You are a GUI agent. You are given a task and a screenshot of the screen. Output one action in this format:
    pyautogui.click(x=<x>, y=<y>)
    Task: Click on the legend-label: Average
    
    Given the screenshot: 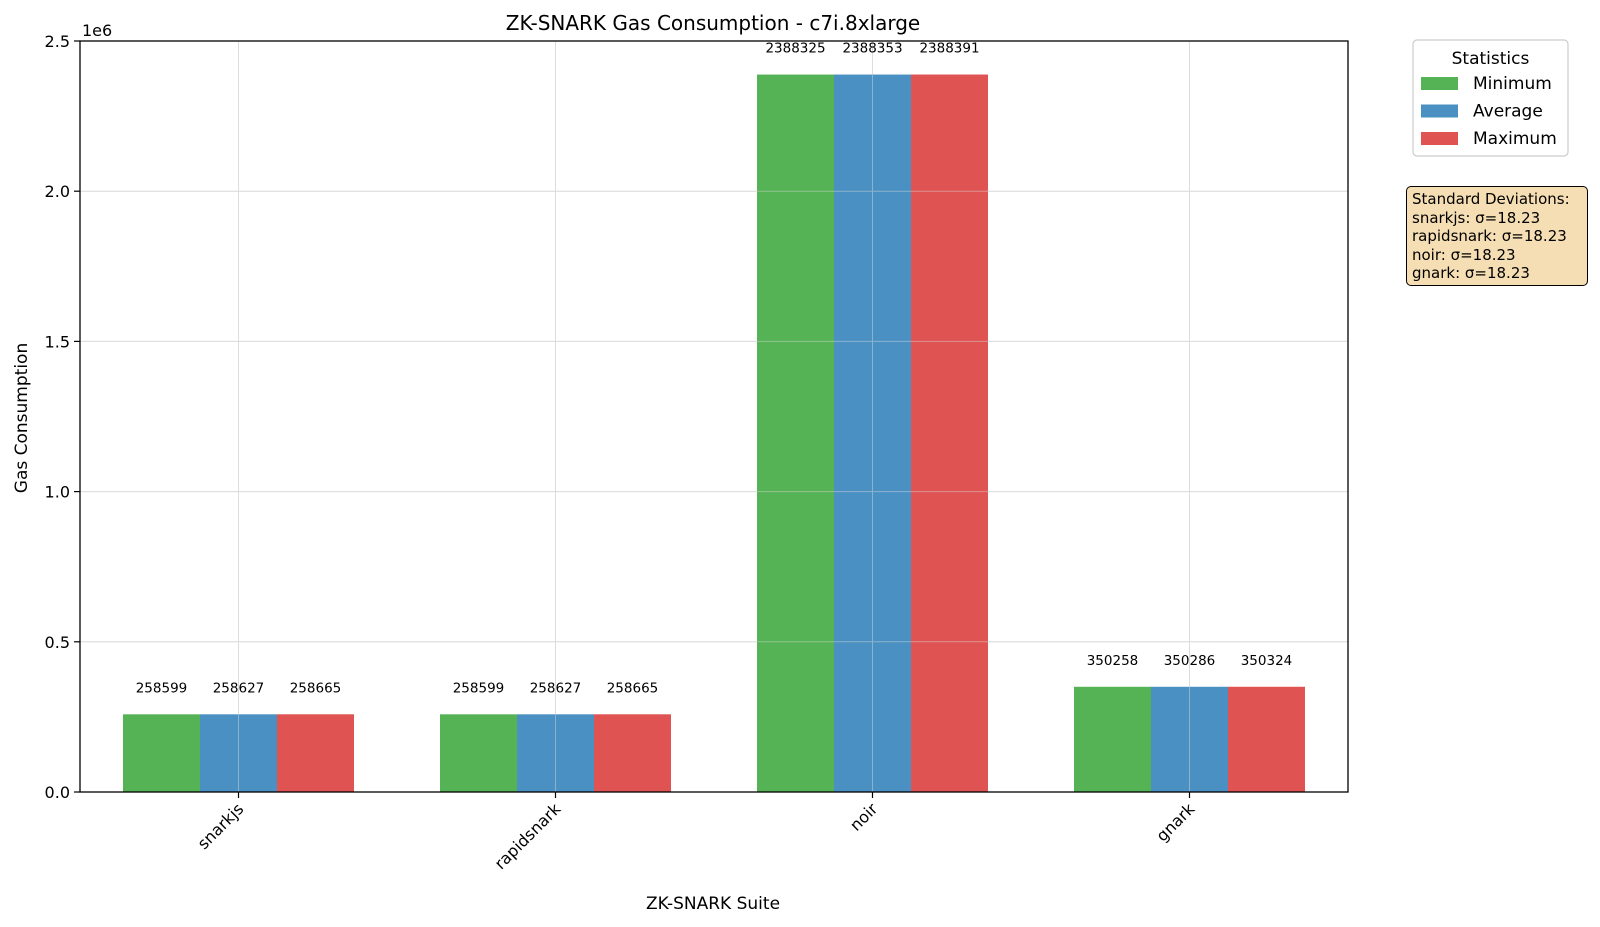 What is the action you would take?
    pyautogui.click(x=1508, y=112)
    